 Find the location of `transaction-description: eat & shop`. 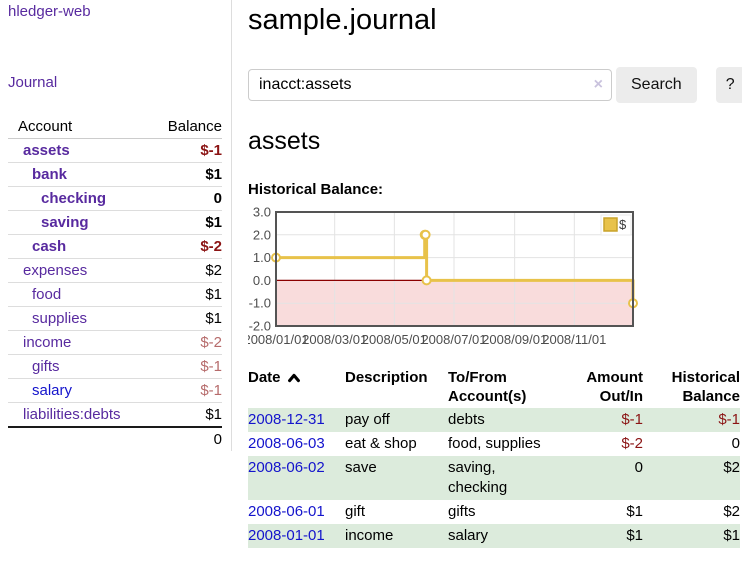

transaction-description: eat & shop is located at coordinates (381, 443).